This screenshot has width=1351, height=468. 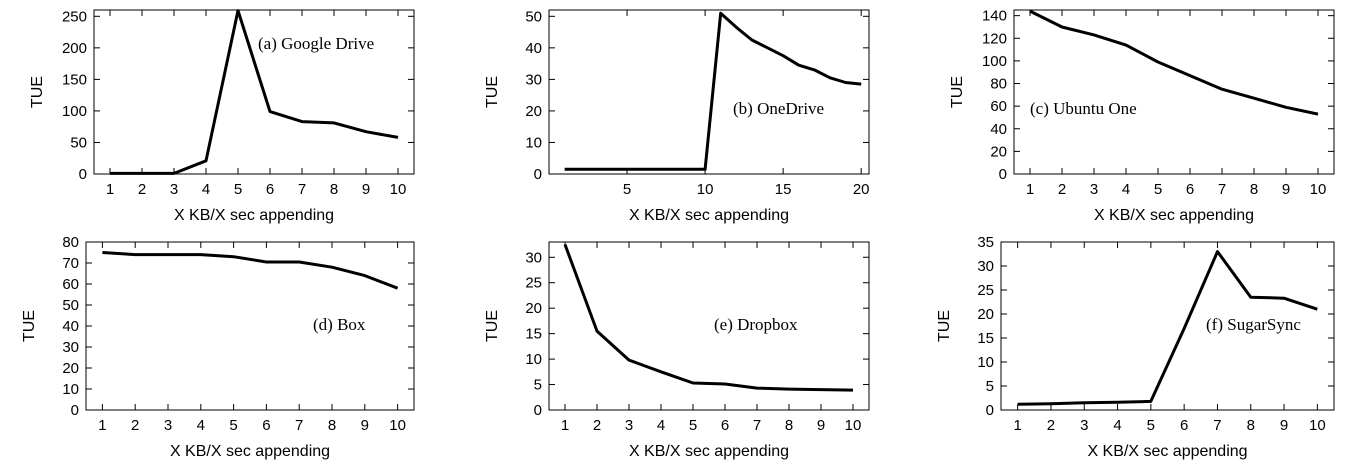 What do you see at coordinates (316, 43) in the screenshot?
I see `panel-title: (a) Google Drive` at bounding box center [316, 43].